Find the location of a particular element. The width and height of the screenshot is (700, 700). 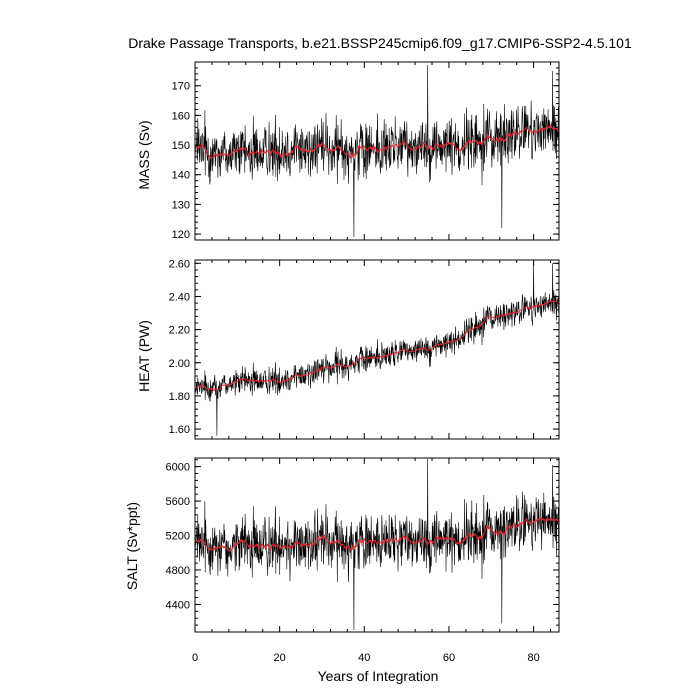

x-tick-label: 40 is located at coordinates (364, 658).